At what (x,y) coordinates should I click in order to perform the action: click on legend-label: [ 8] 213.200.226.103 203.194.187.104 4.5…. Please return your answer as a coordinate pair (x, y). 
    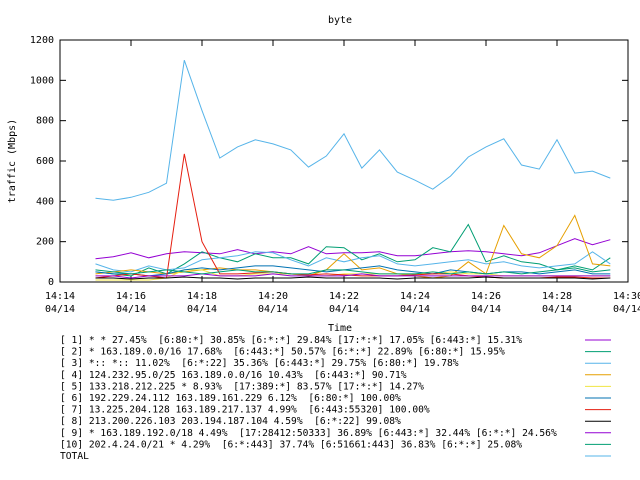
    Looking at the image, I should click on (230, 421).